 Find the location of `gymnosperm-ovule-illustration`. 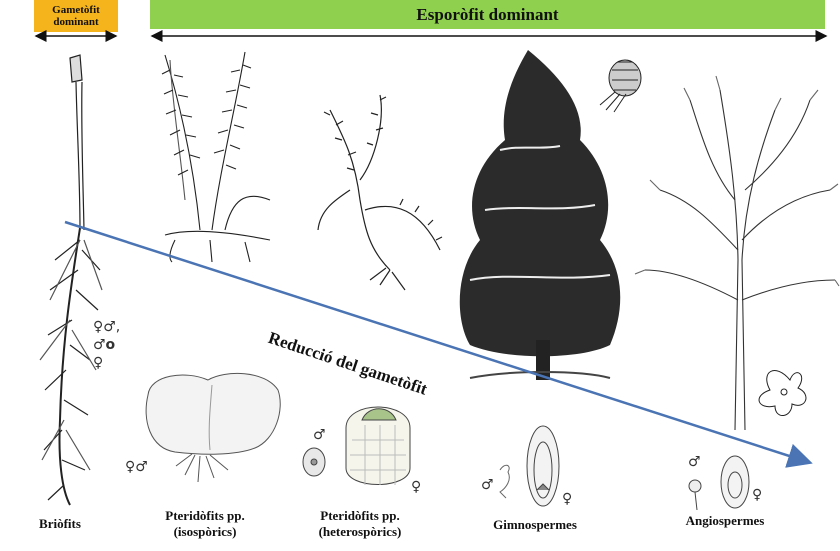

gymnosperm-ovule-illustration is located at coordinates (529, 466).